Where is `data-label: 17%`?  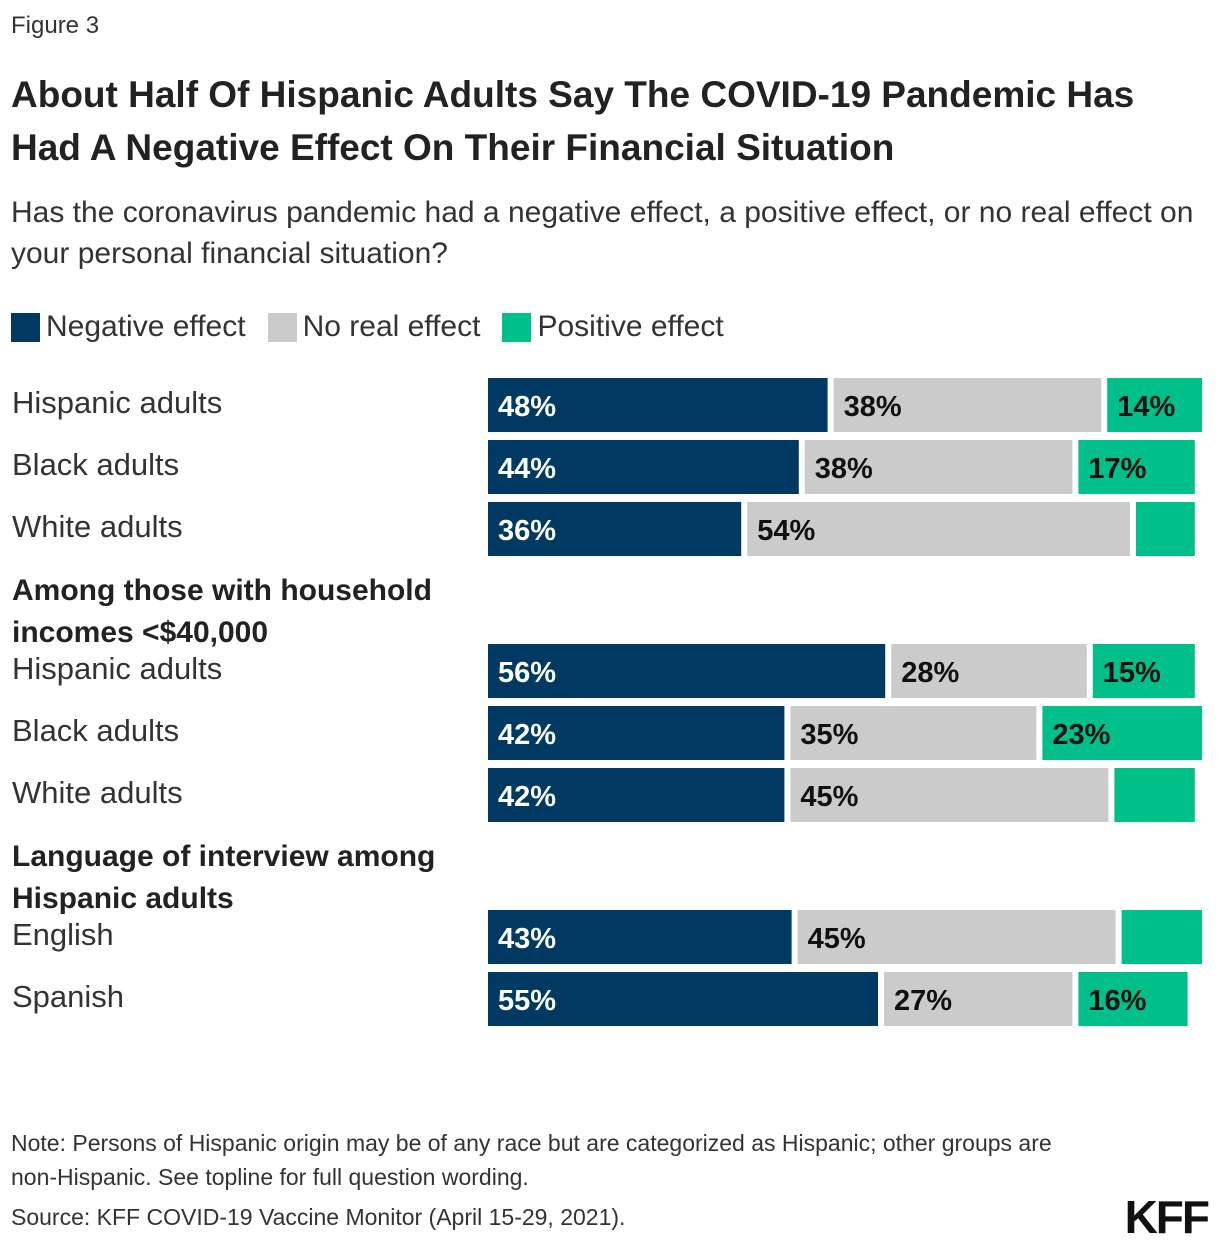 data-label: 17% is located at coordinates (1117, 469).